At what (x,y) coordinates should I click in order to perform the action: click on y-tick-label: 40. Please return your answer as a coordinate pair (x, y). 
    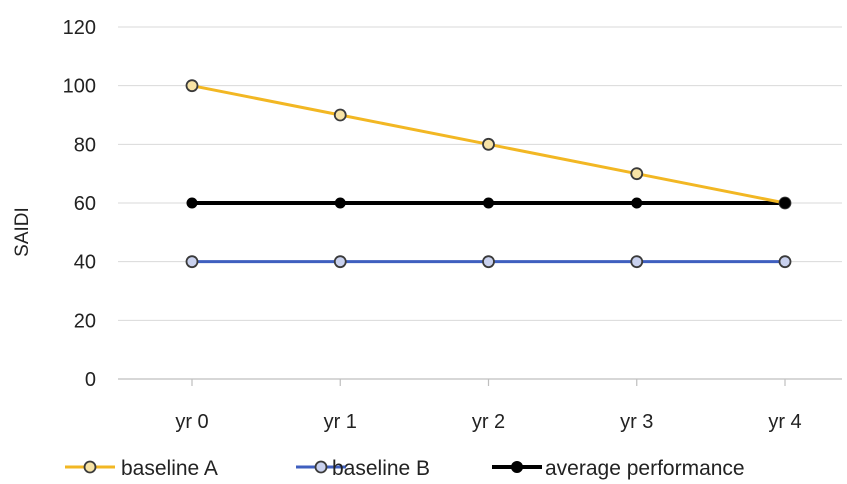
    Looking at the image, I should click on (85, 263).